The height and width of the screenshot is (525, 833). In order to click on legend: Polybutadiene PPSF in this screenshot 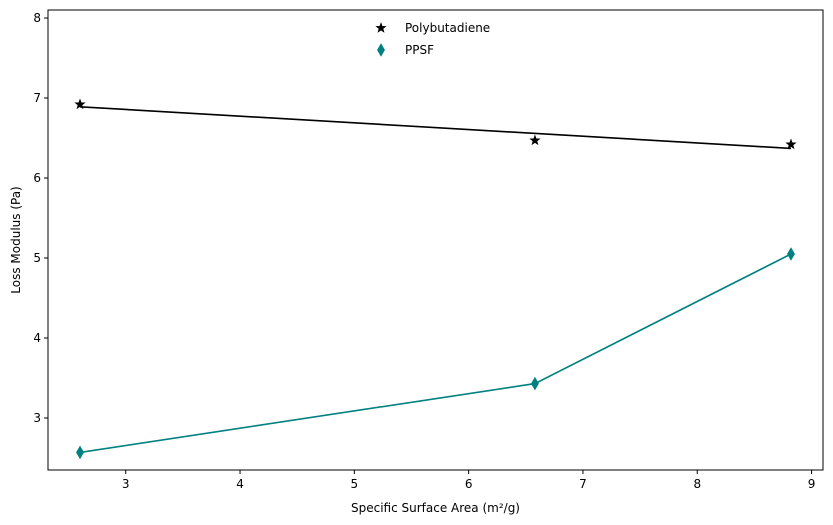, I will do `click(432, 39)`.